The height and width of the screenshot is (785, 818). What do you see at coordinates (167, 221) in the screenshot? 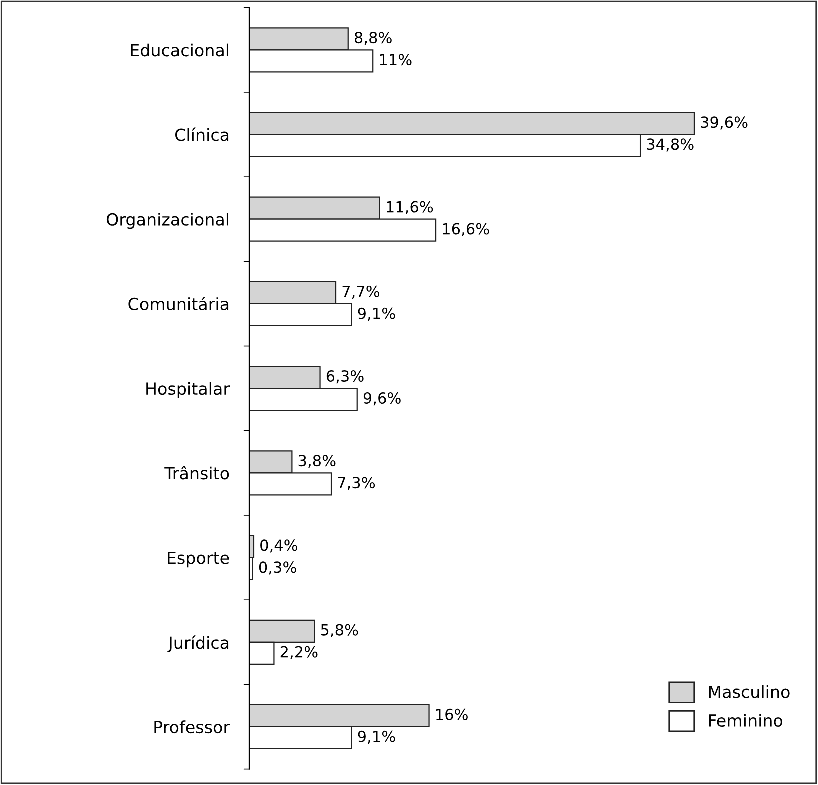
I see `y-tick-label: Organizacional` at bounding box center [167, 221].